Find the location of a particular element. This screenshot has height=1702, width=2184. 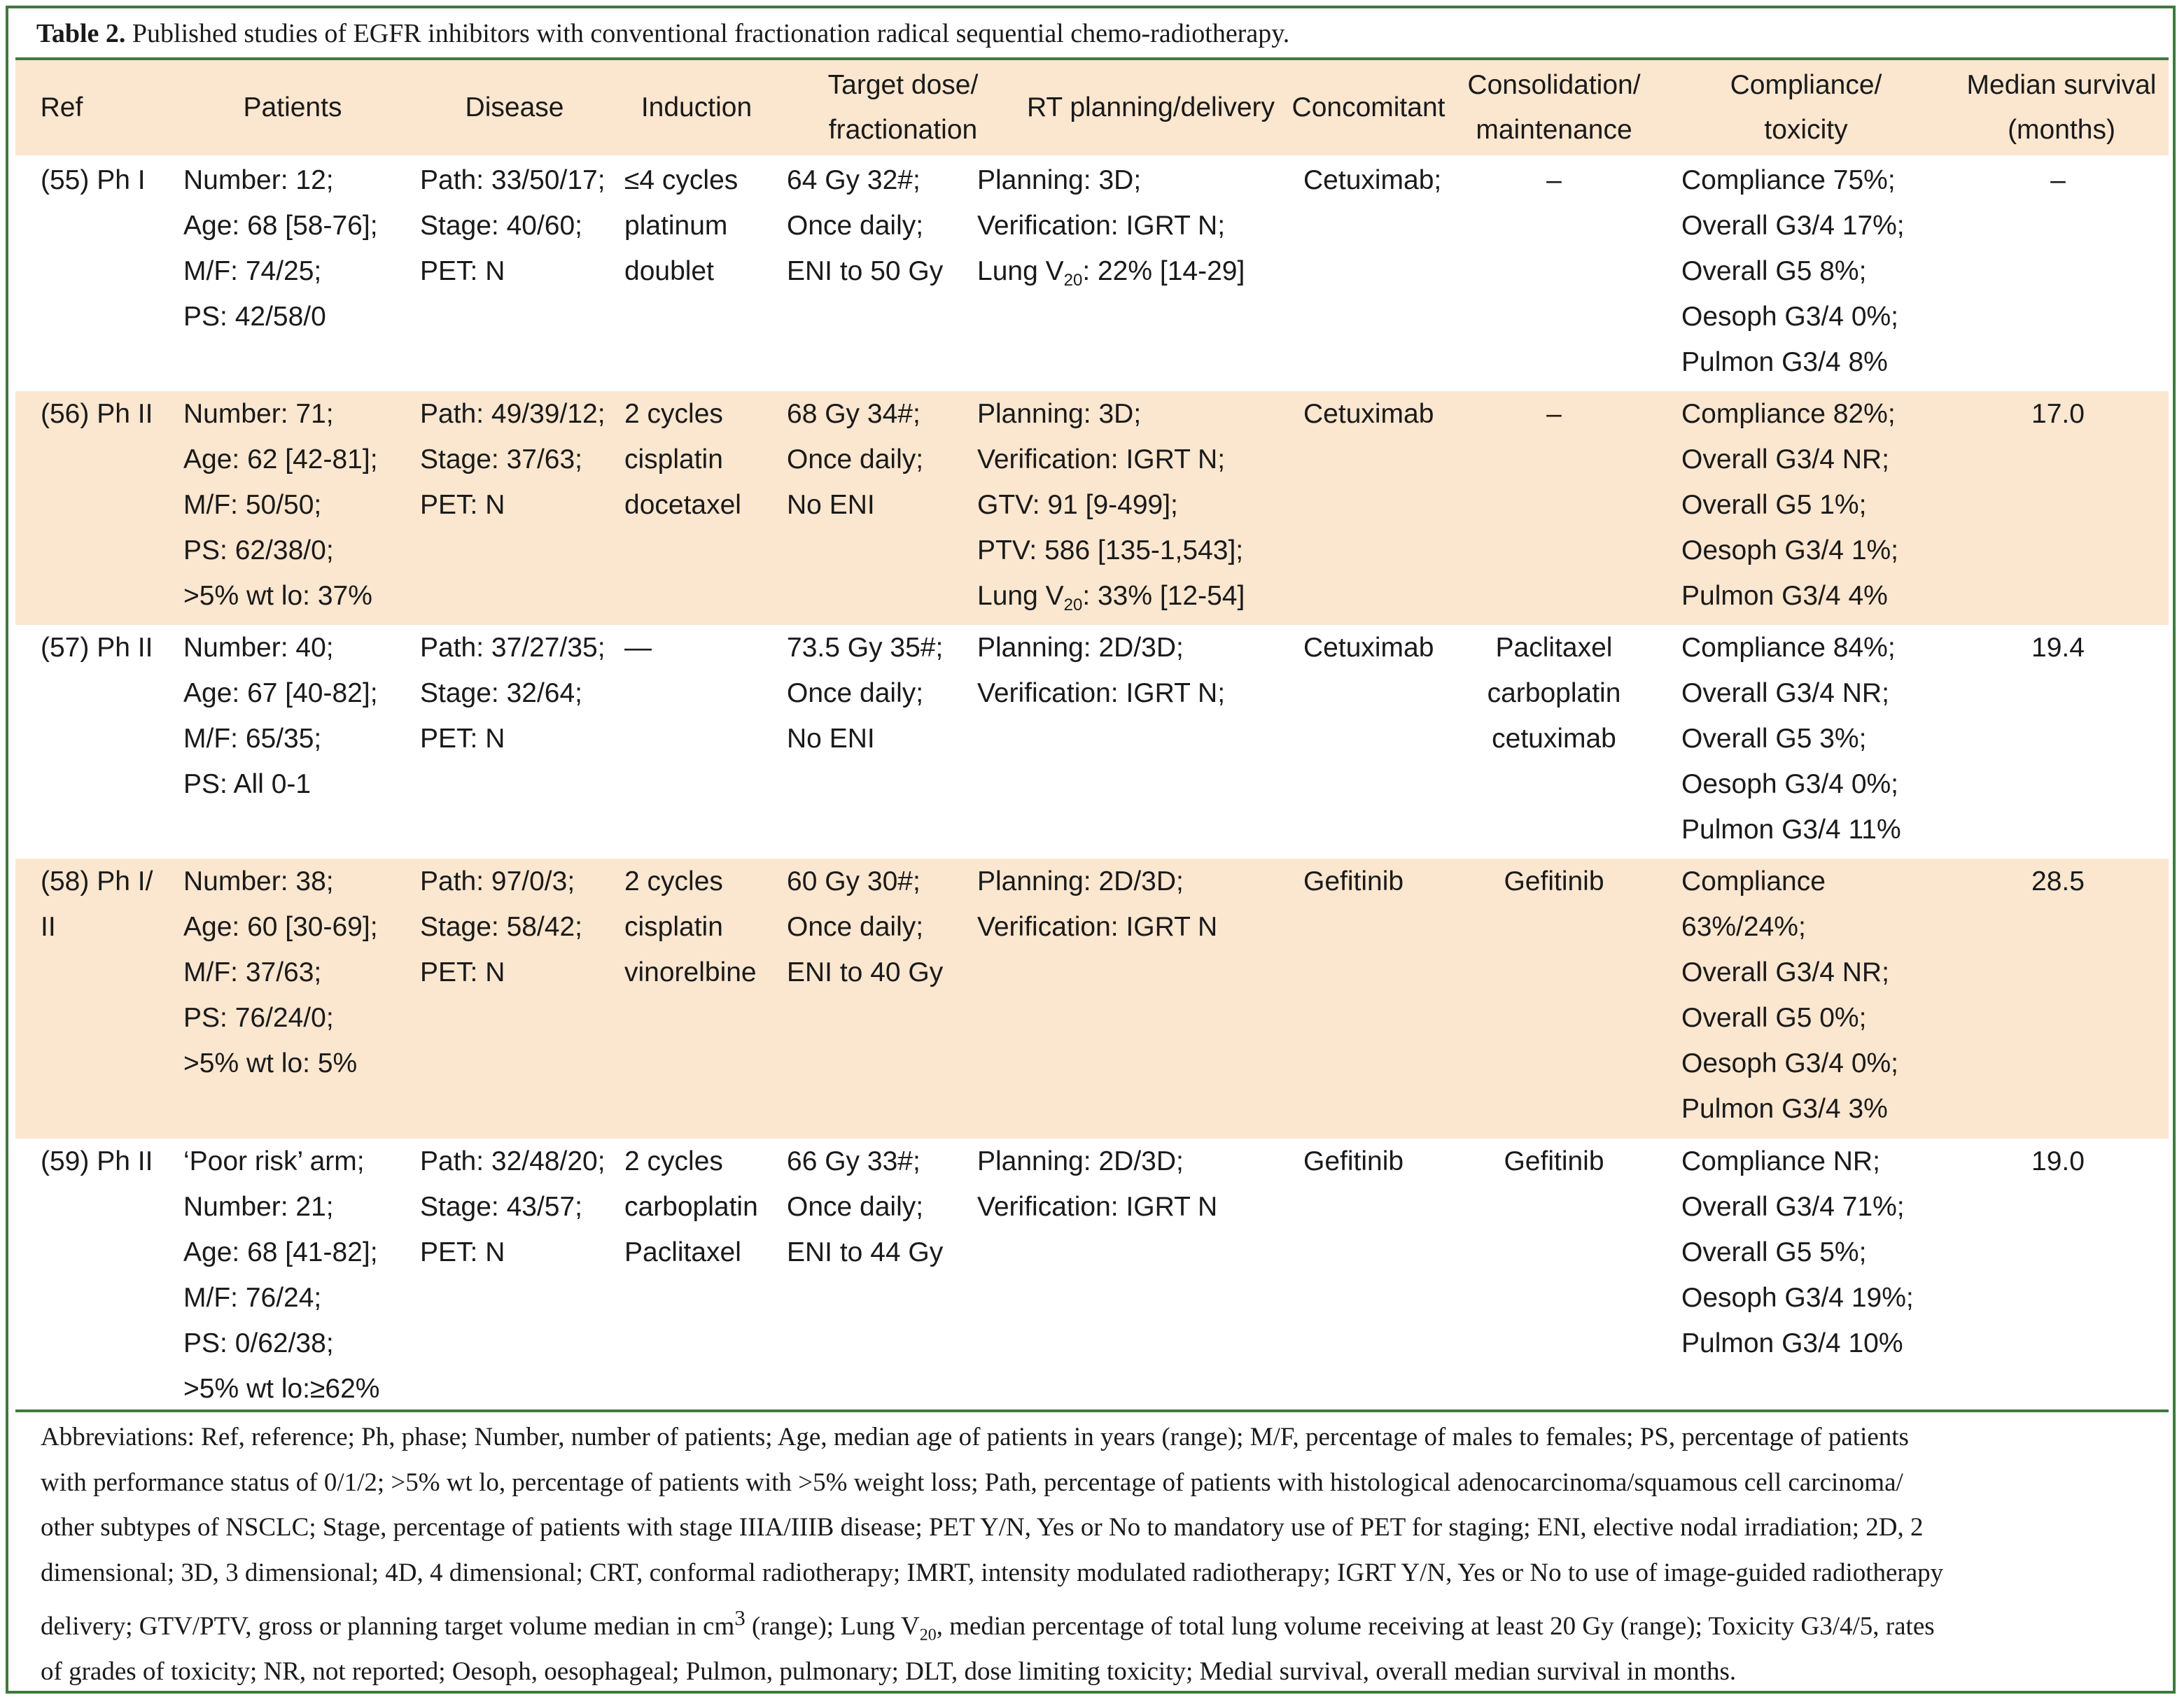

cell-line: GTV: 91 [9-499]; is located at coordinates (1077, 505).